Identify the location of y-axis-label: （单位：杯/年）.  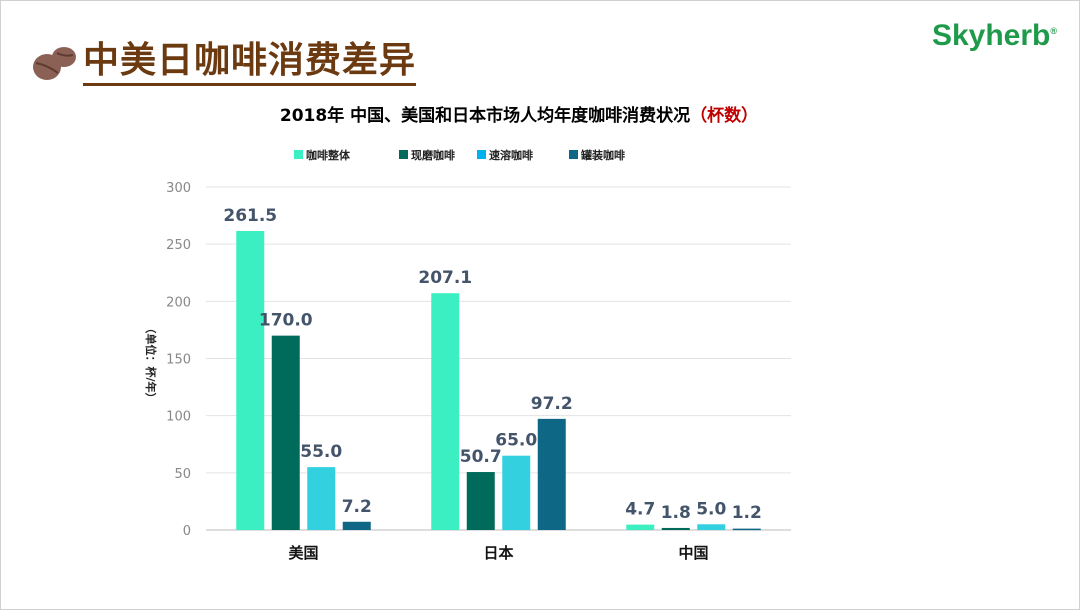
(151, 362).